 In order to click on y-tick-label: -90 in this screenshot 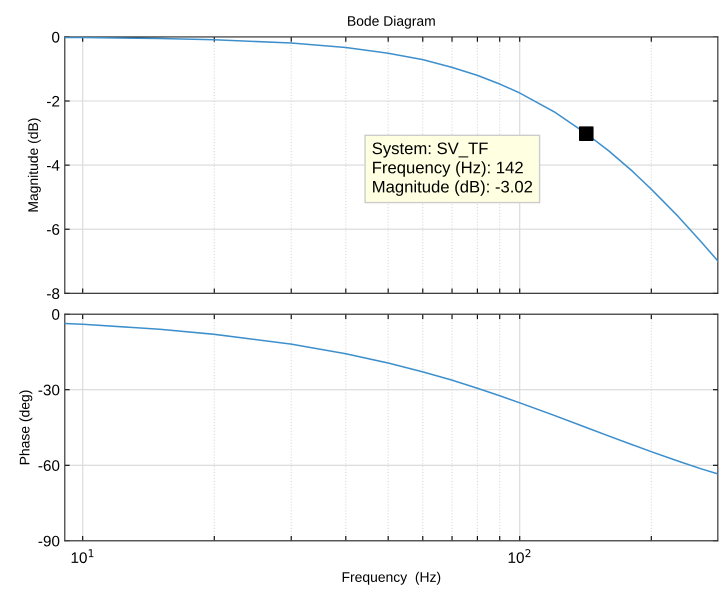, I will do `click(49, 541)`.